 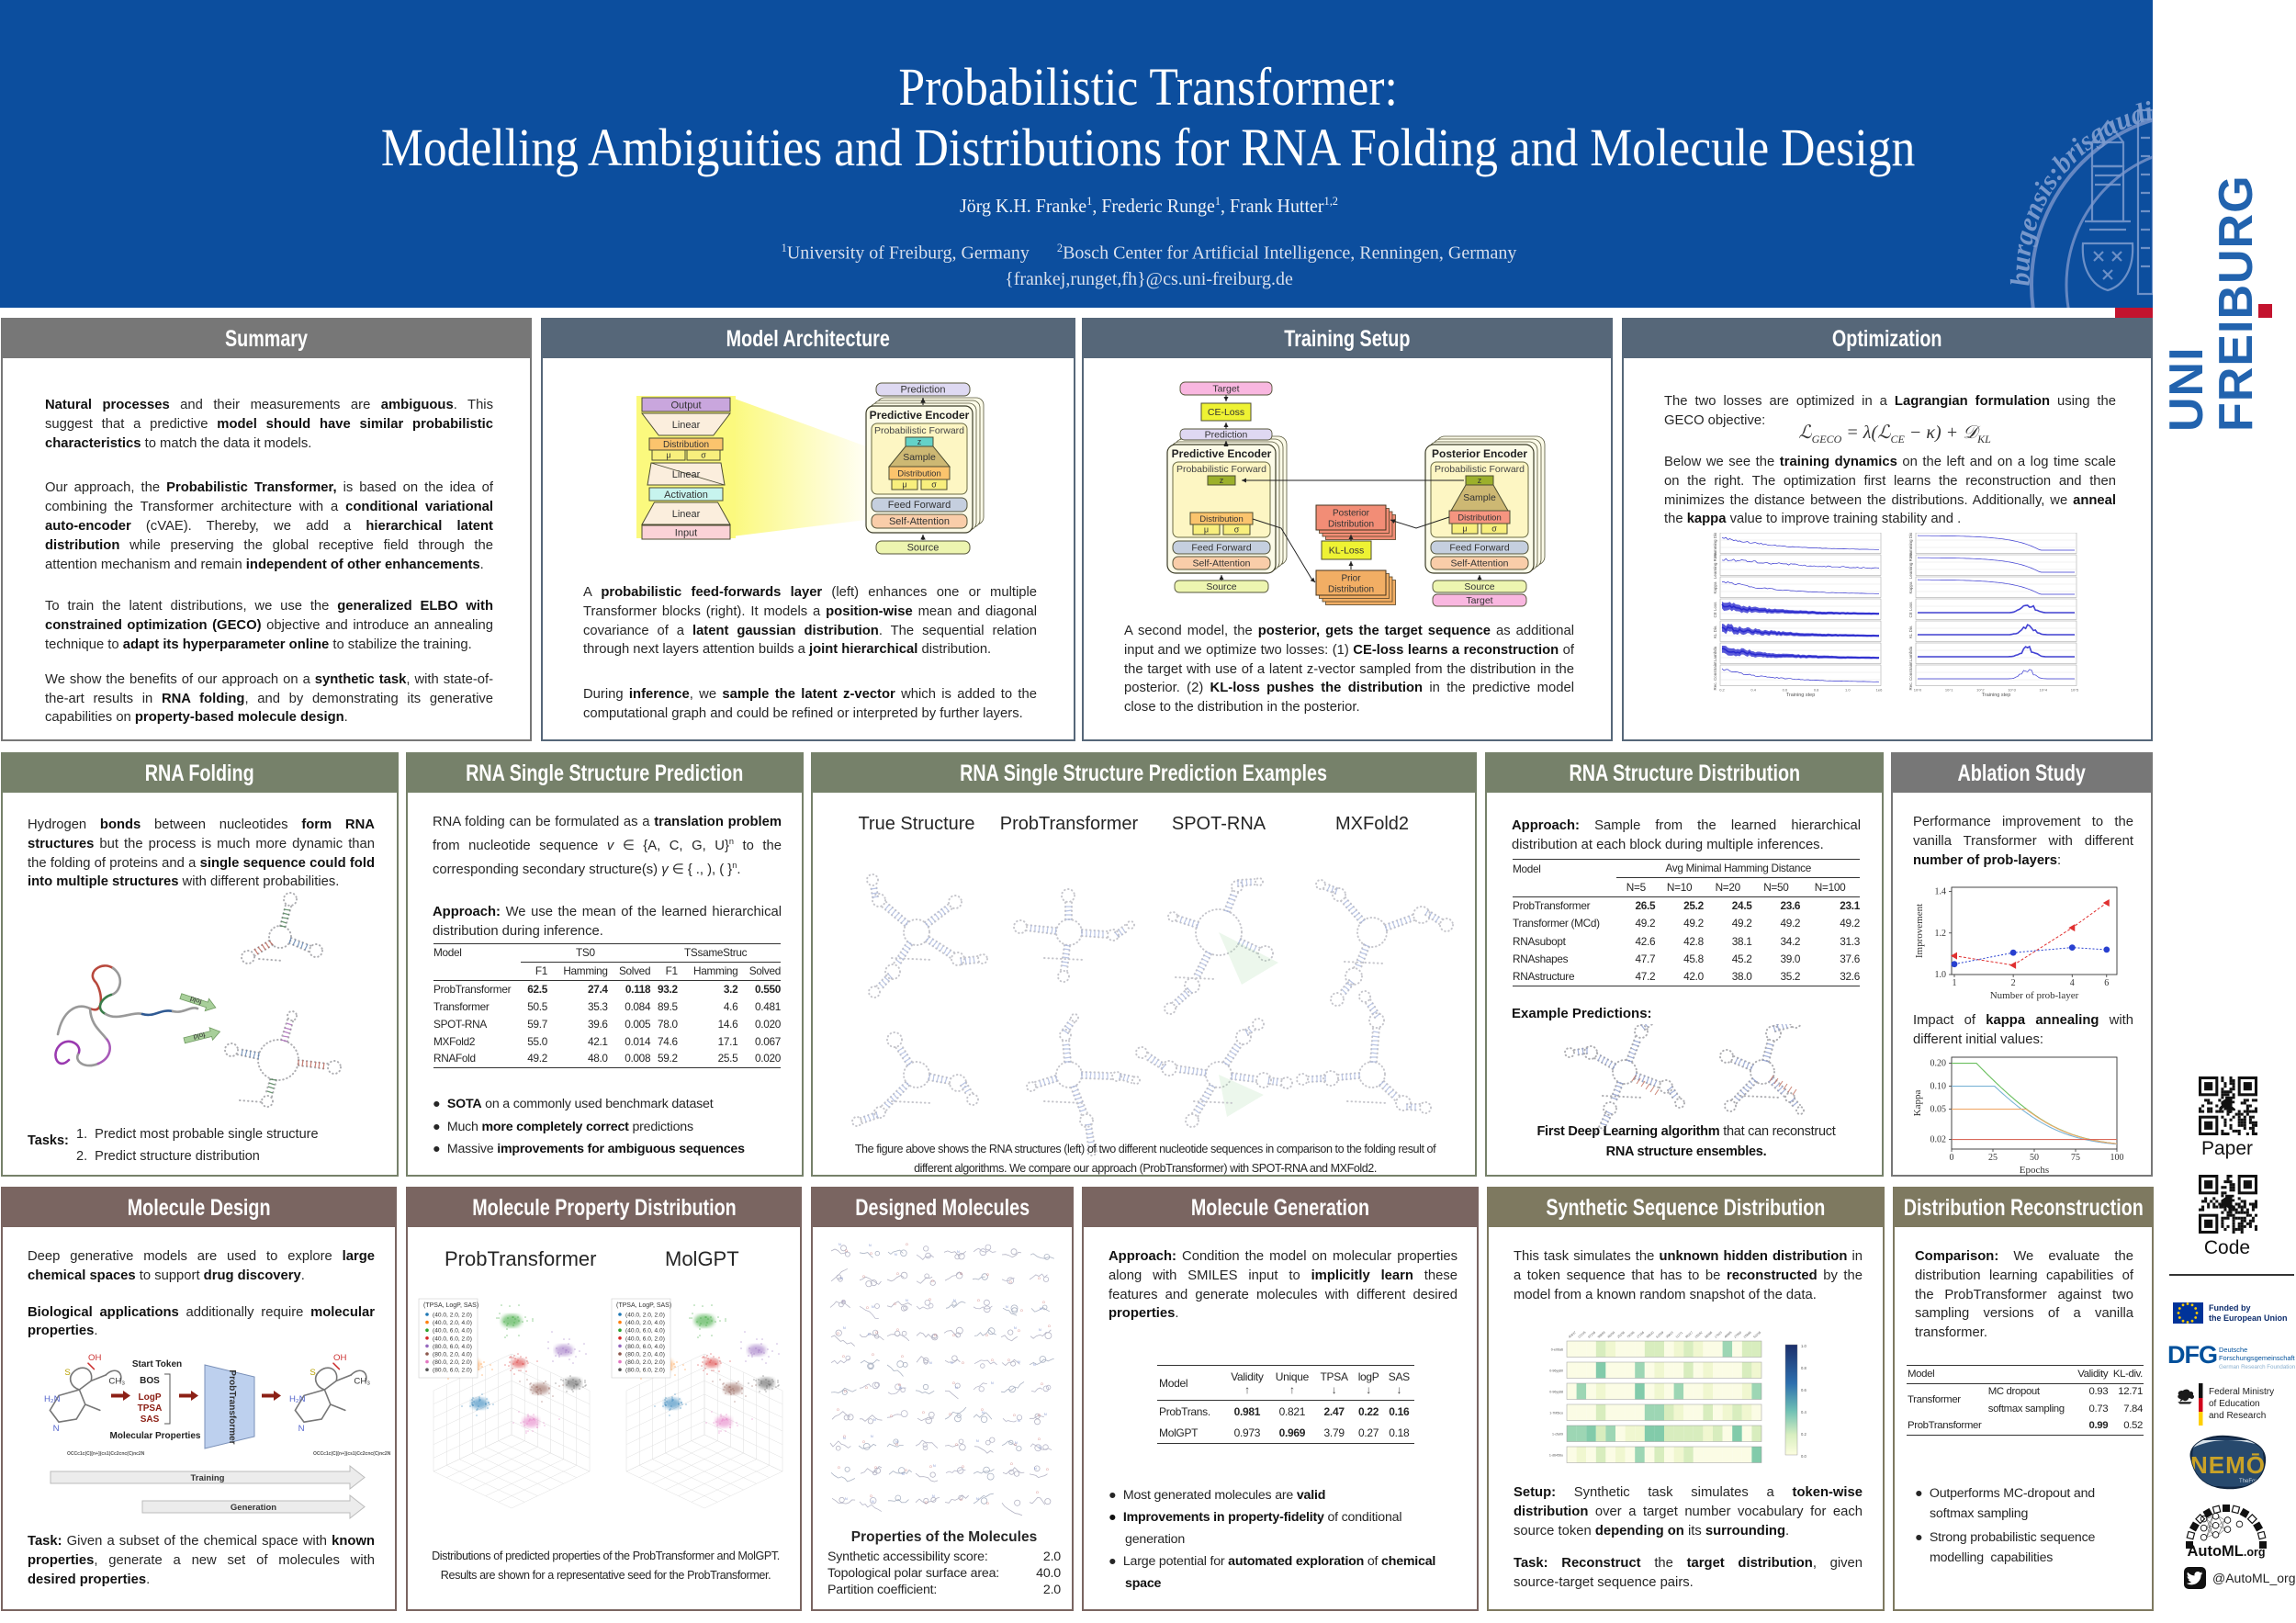 What do you see at coordinates (686, 495) in the screenshot?
I see `svg-text: Activation` at bounding box center [686, 495].